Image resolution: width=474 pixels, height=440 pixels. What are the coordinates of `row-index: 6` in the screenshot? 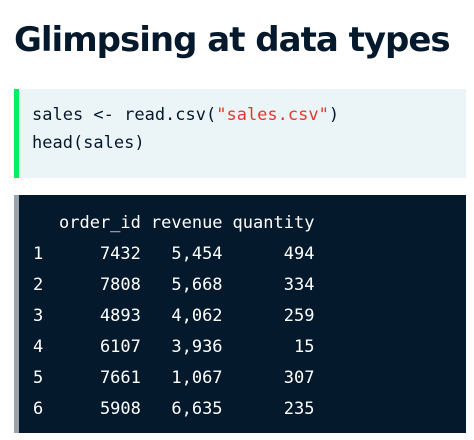 It's located at (38, 408).